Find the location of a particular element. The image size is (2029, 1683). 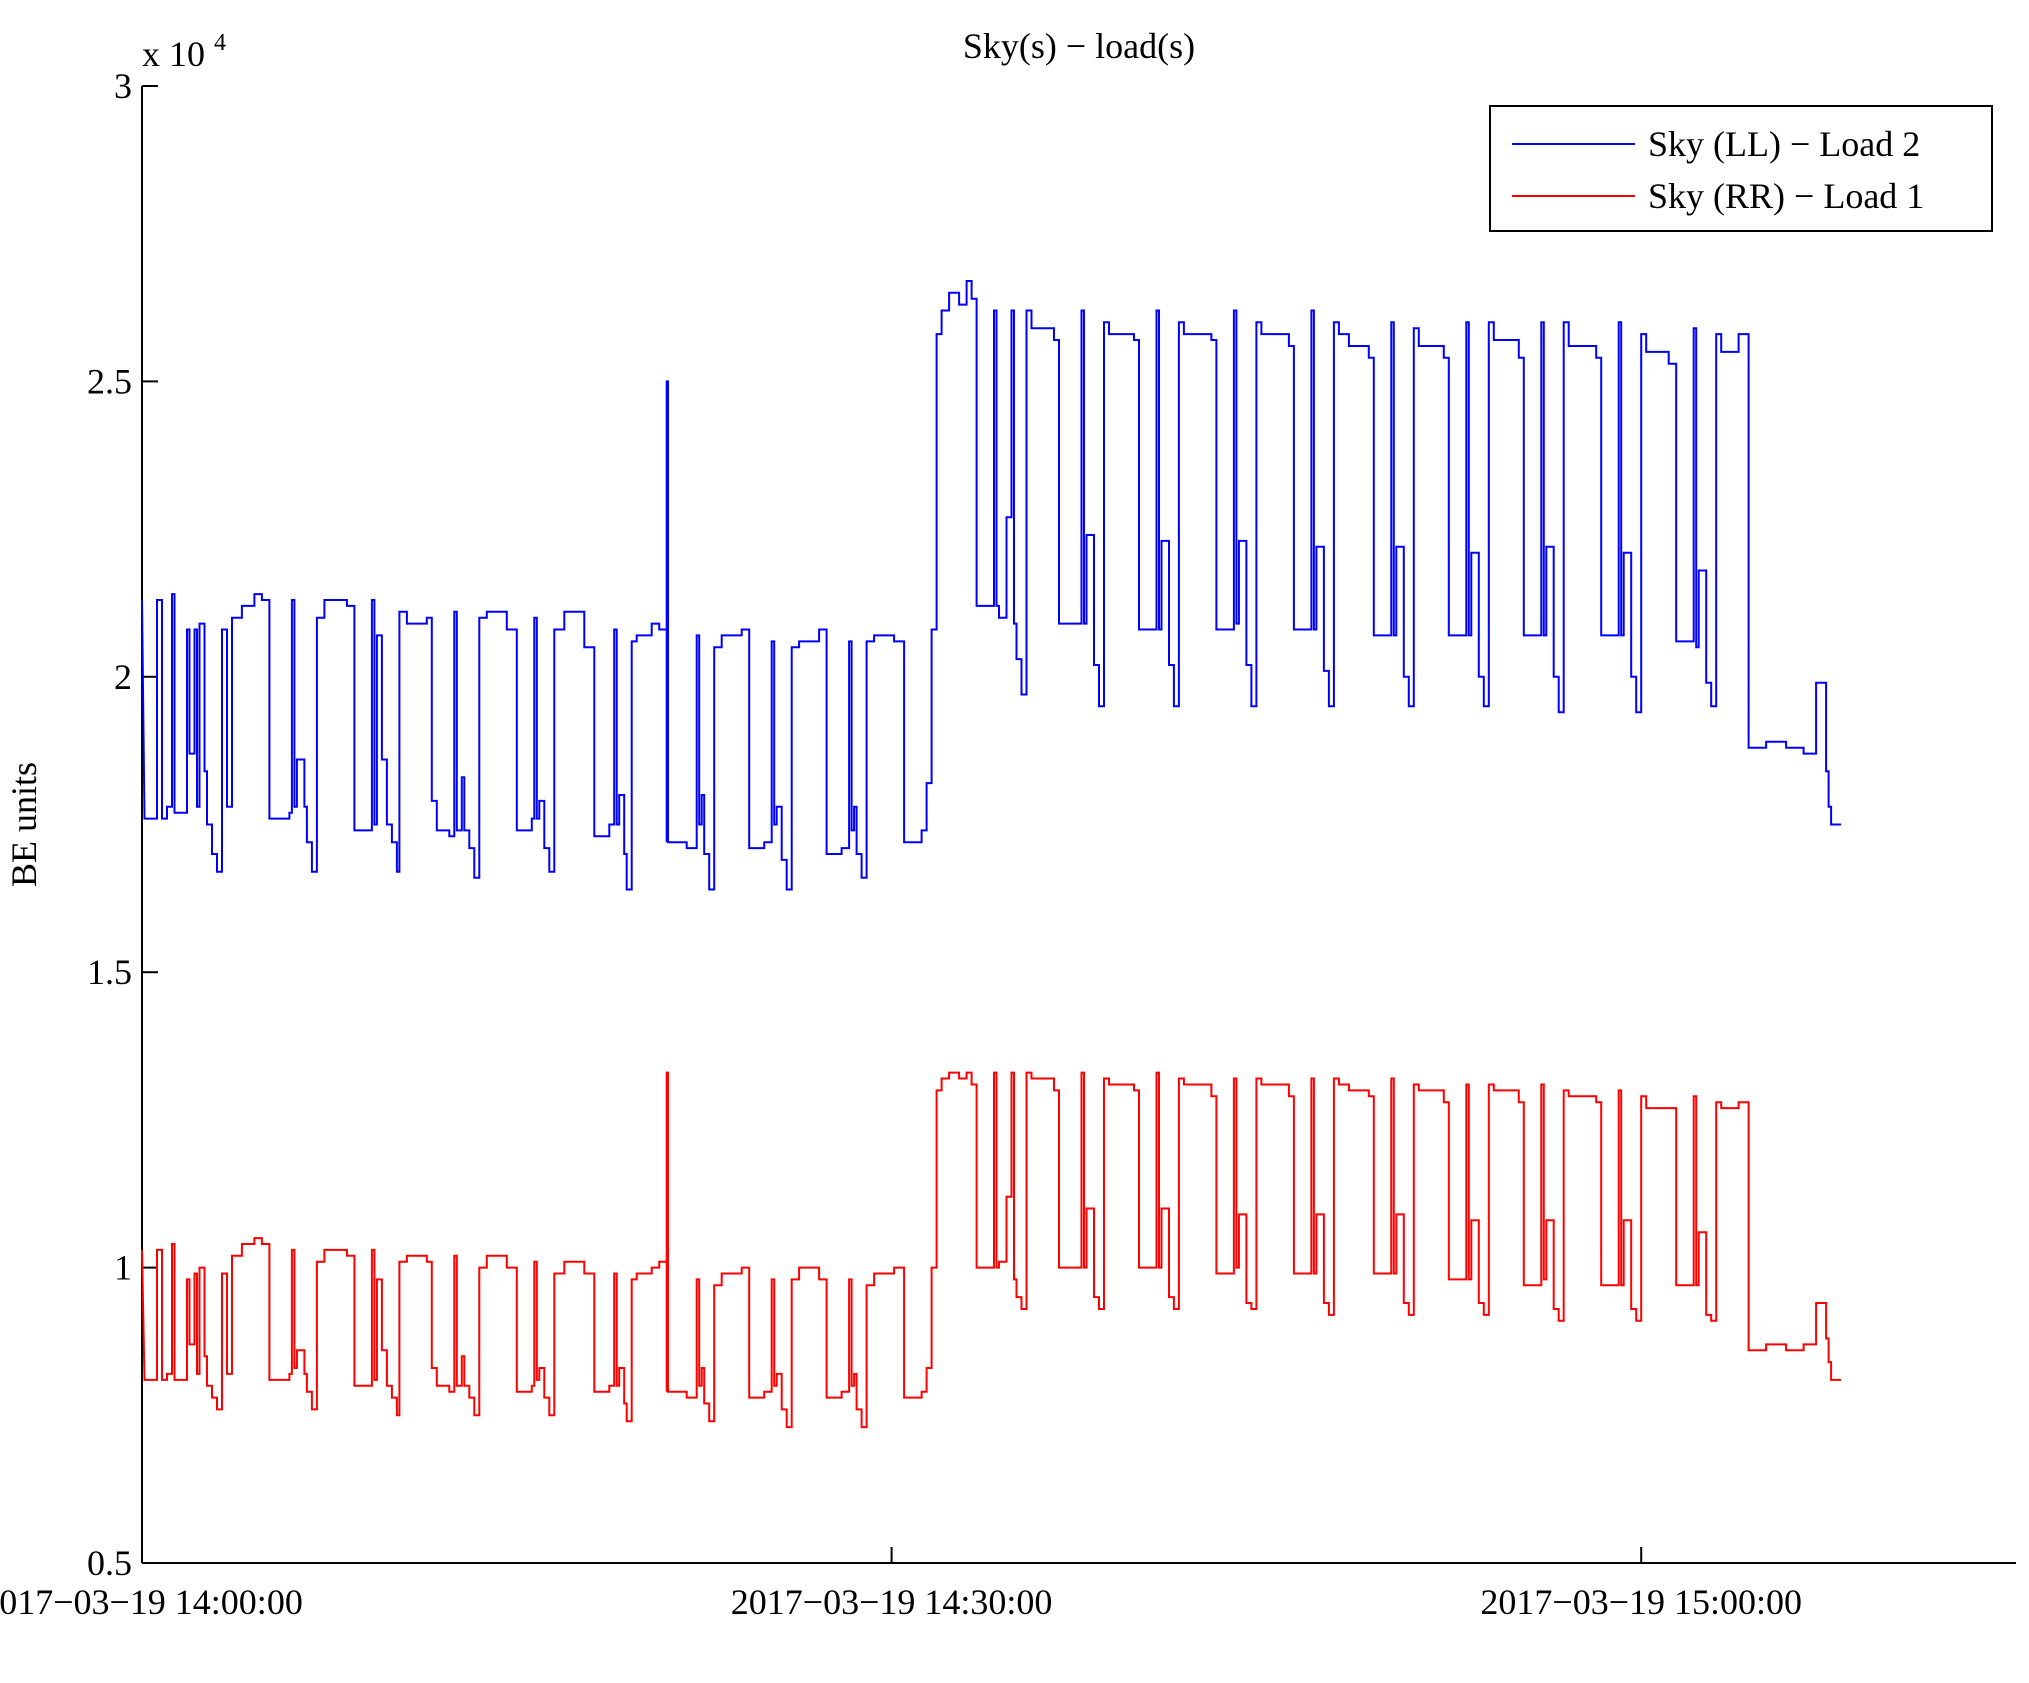

chart-title: Sky(s) − load(s) is located at coordinates (1079, 46).